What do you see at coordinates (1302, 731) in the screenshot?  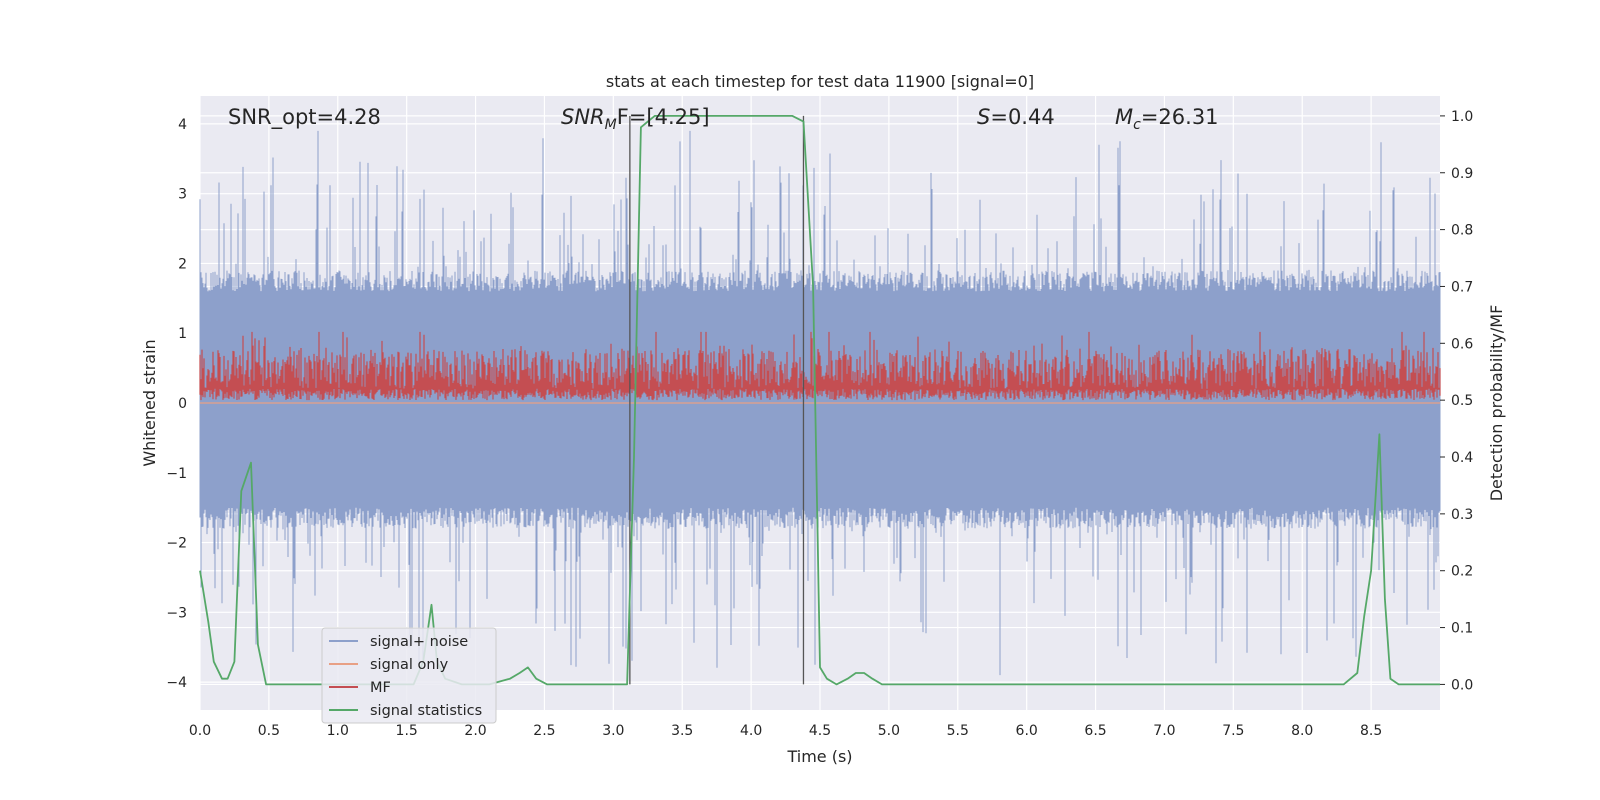 I see `x-tick-label: 8.0` at bounding box center [1302, 731].